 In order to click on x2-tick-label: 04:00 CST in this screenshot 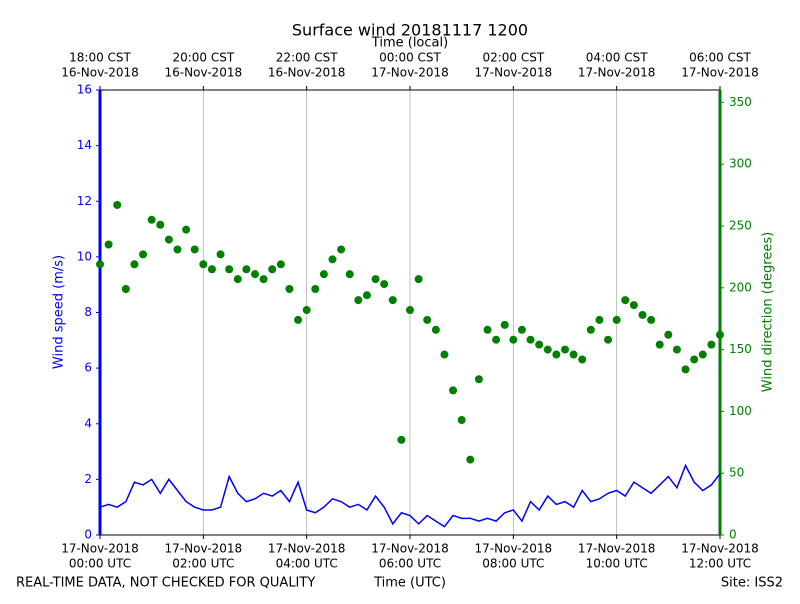, I will do `click(617, 58)`.